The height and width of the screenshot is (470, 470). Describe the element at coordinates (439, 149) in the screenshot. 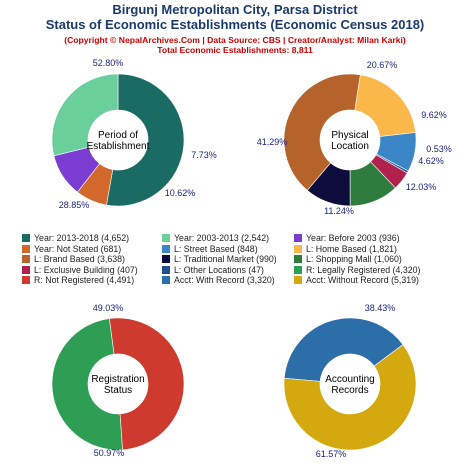

I see `slice-percent-label: 0.53%` at that location.